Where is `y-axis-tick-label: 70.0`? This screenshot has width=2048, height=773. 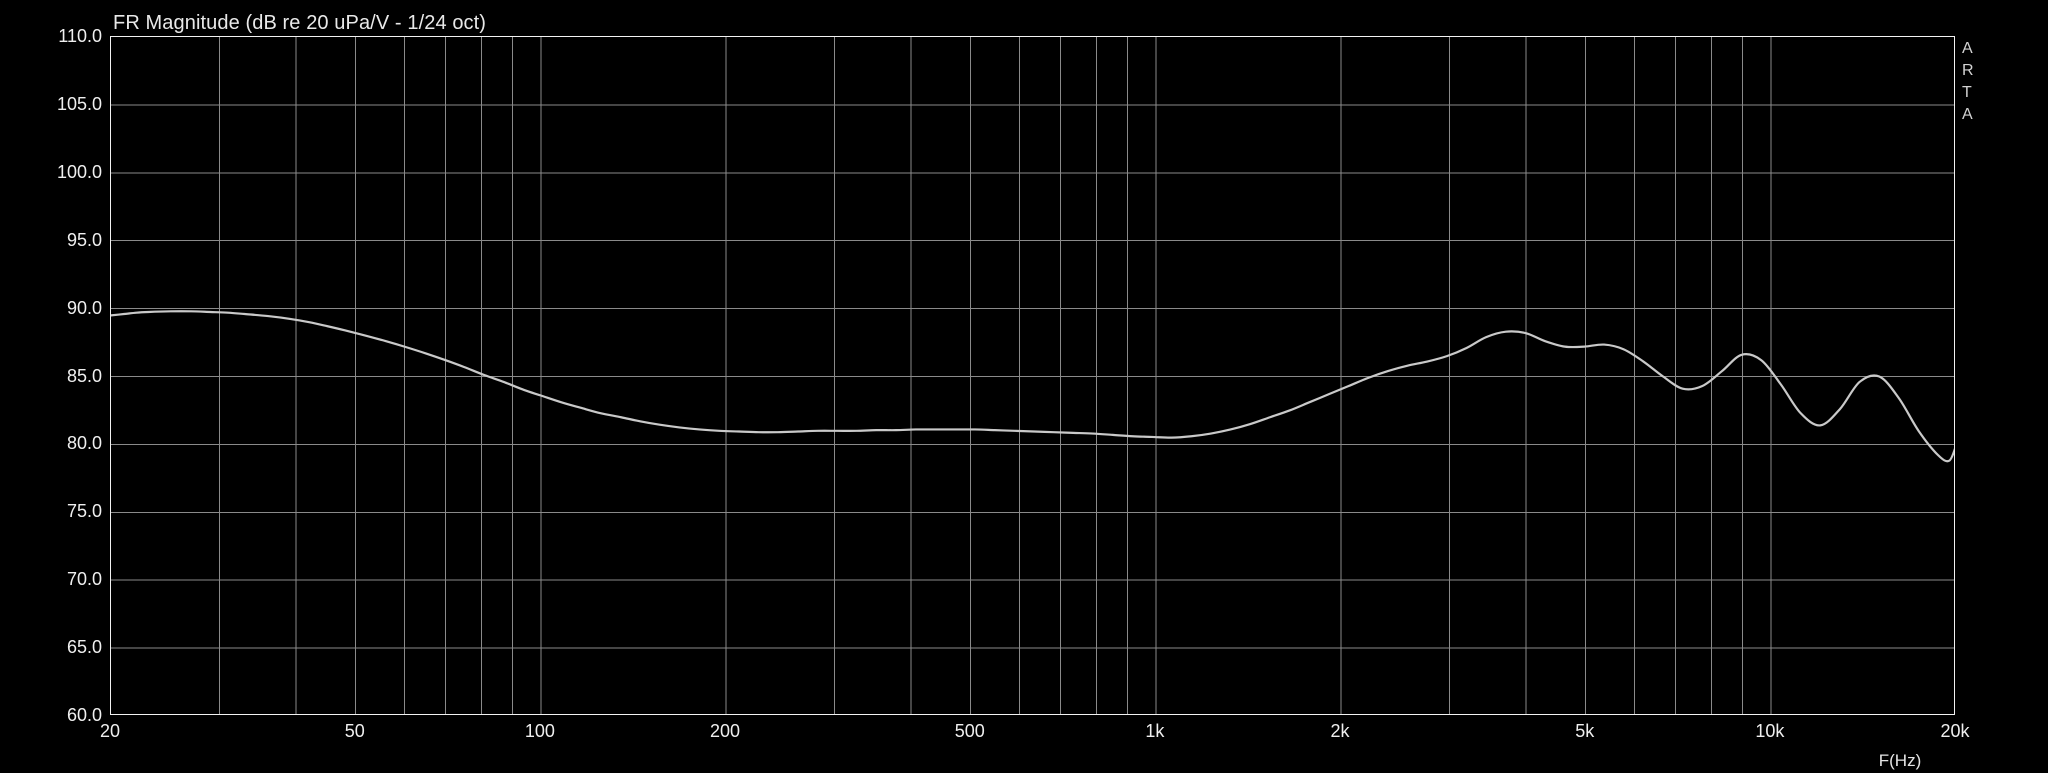
y-axis-tick-label: 70.0 is located at coordinates (84, 579).